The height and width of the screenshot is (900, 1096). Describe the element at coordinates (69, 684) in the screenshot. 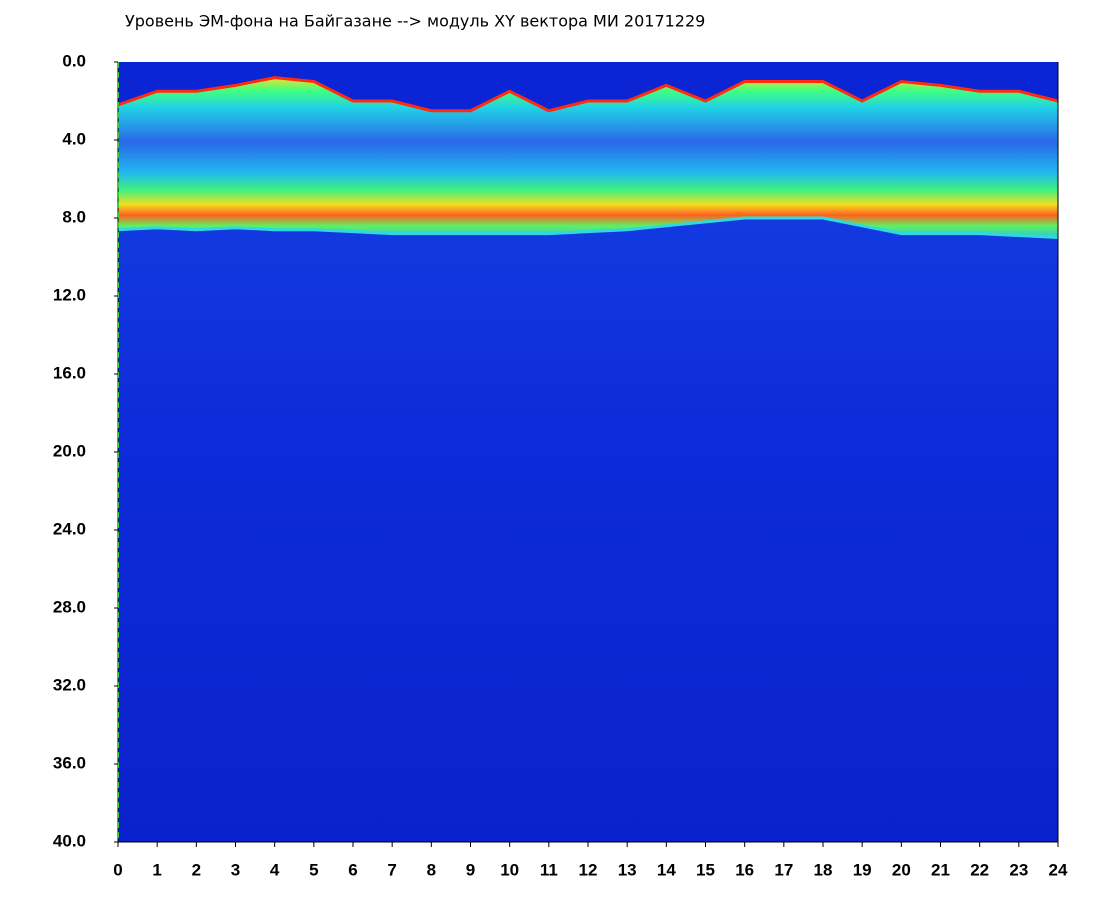

I see `y-tick-label: 32.0` at that location.